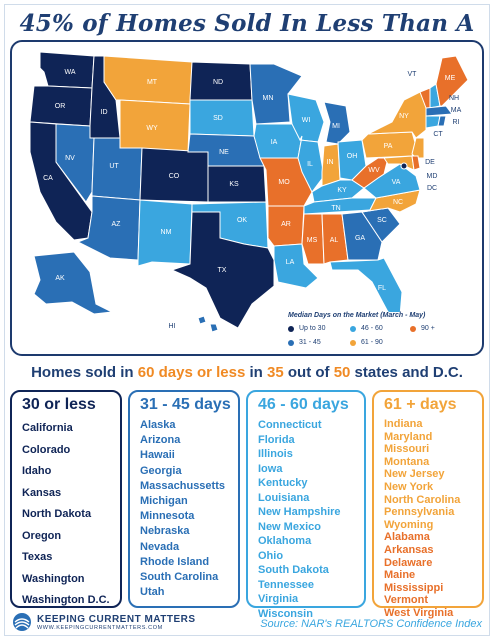 This screenshot has height=640, width=494. What do you see at coordinates (218, 82) in the screenshot?
I see `svg-text: ND` at bounding box center [218, 82].